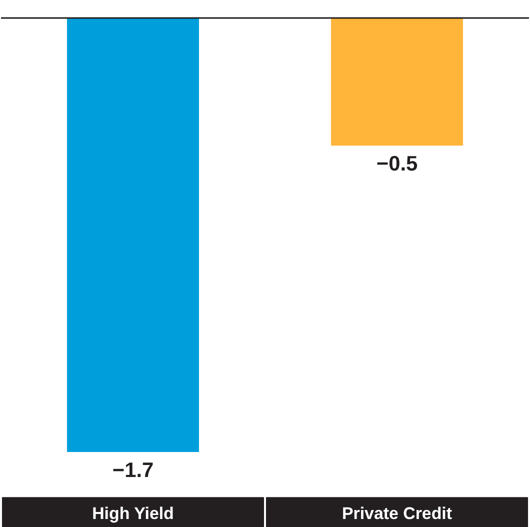 The width and height of the screenshot is (530, 527). Describe the element at coordinates (397, 514) in the screenshot. I see `x-tick-label: Private Credit` at that location.